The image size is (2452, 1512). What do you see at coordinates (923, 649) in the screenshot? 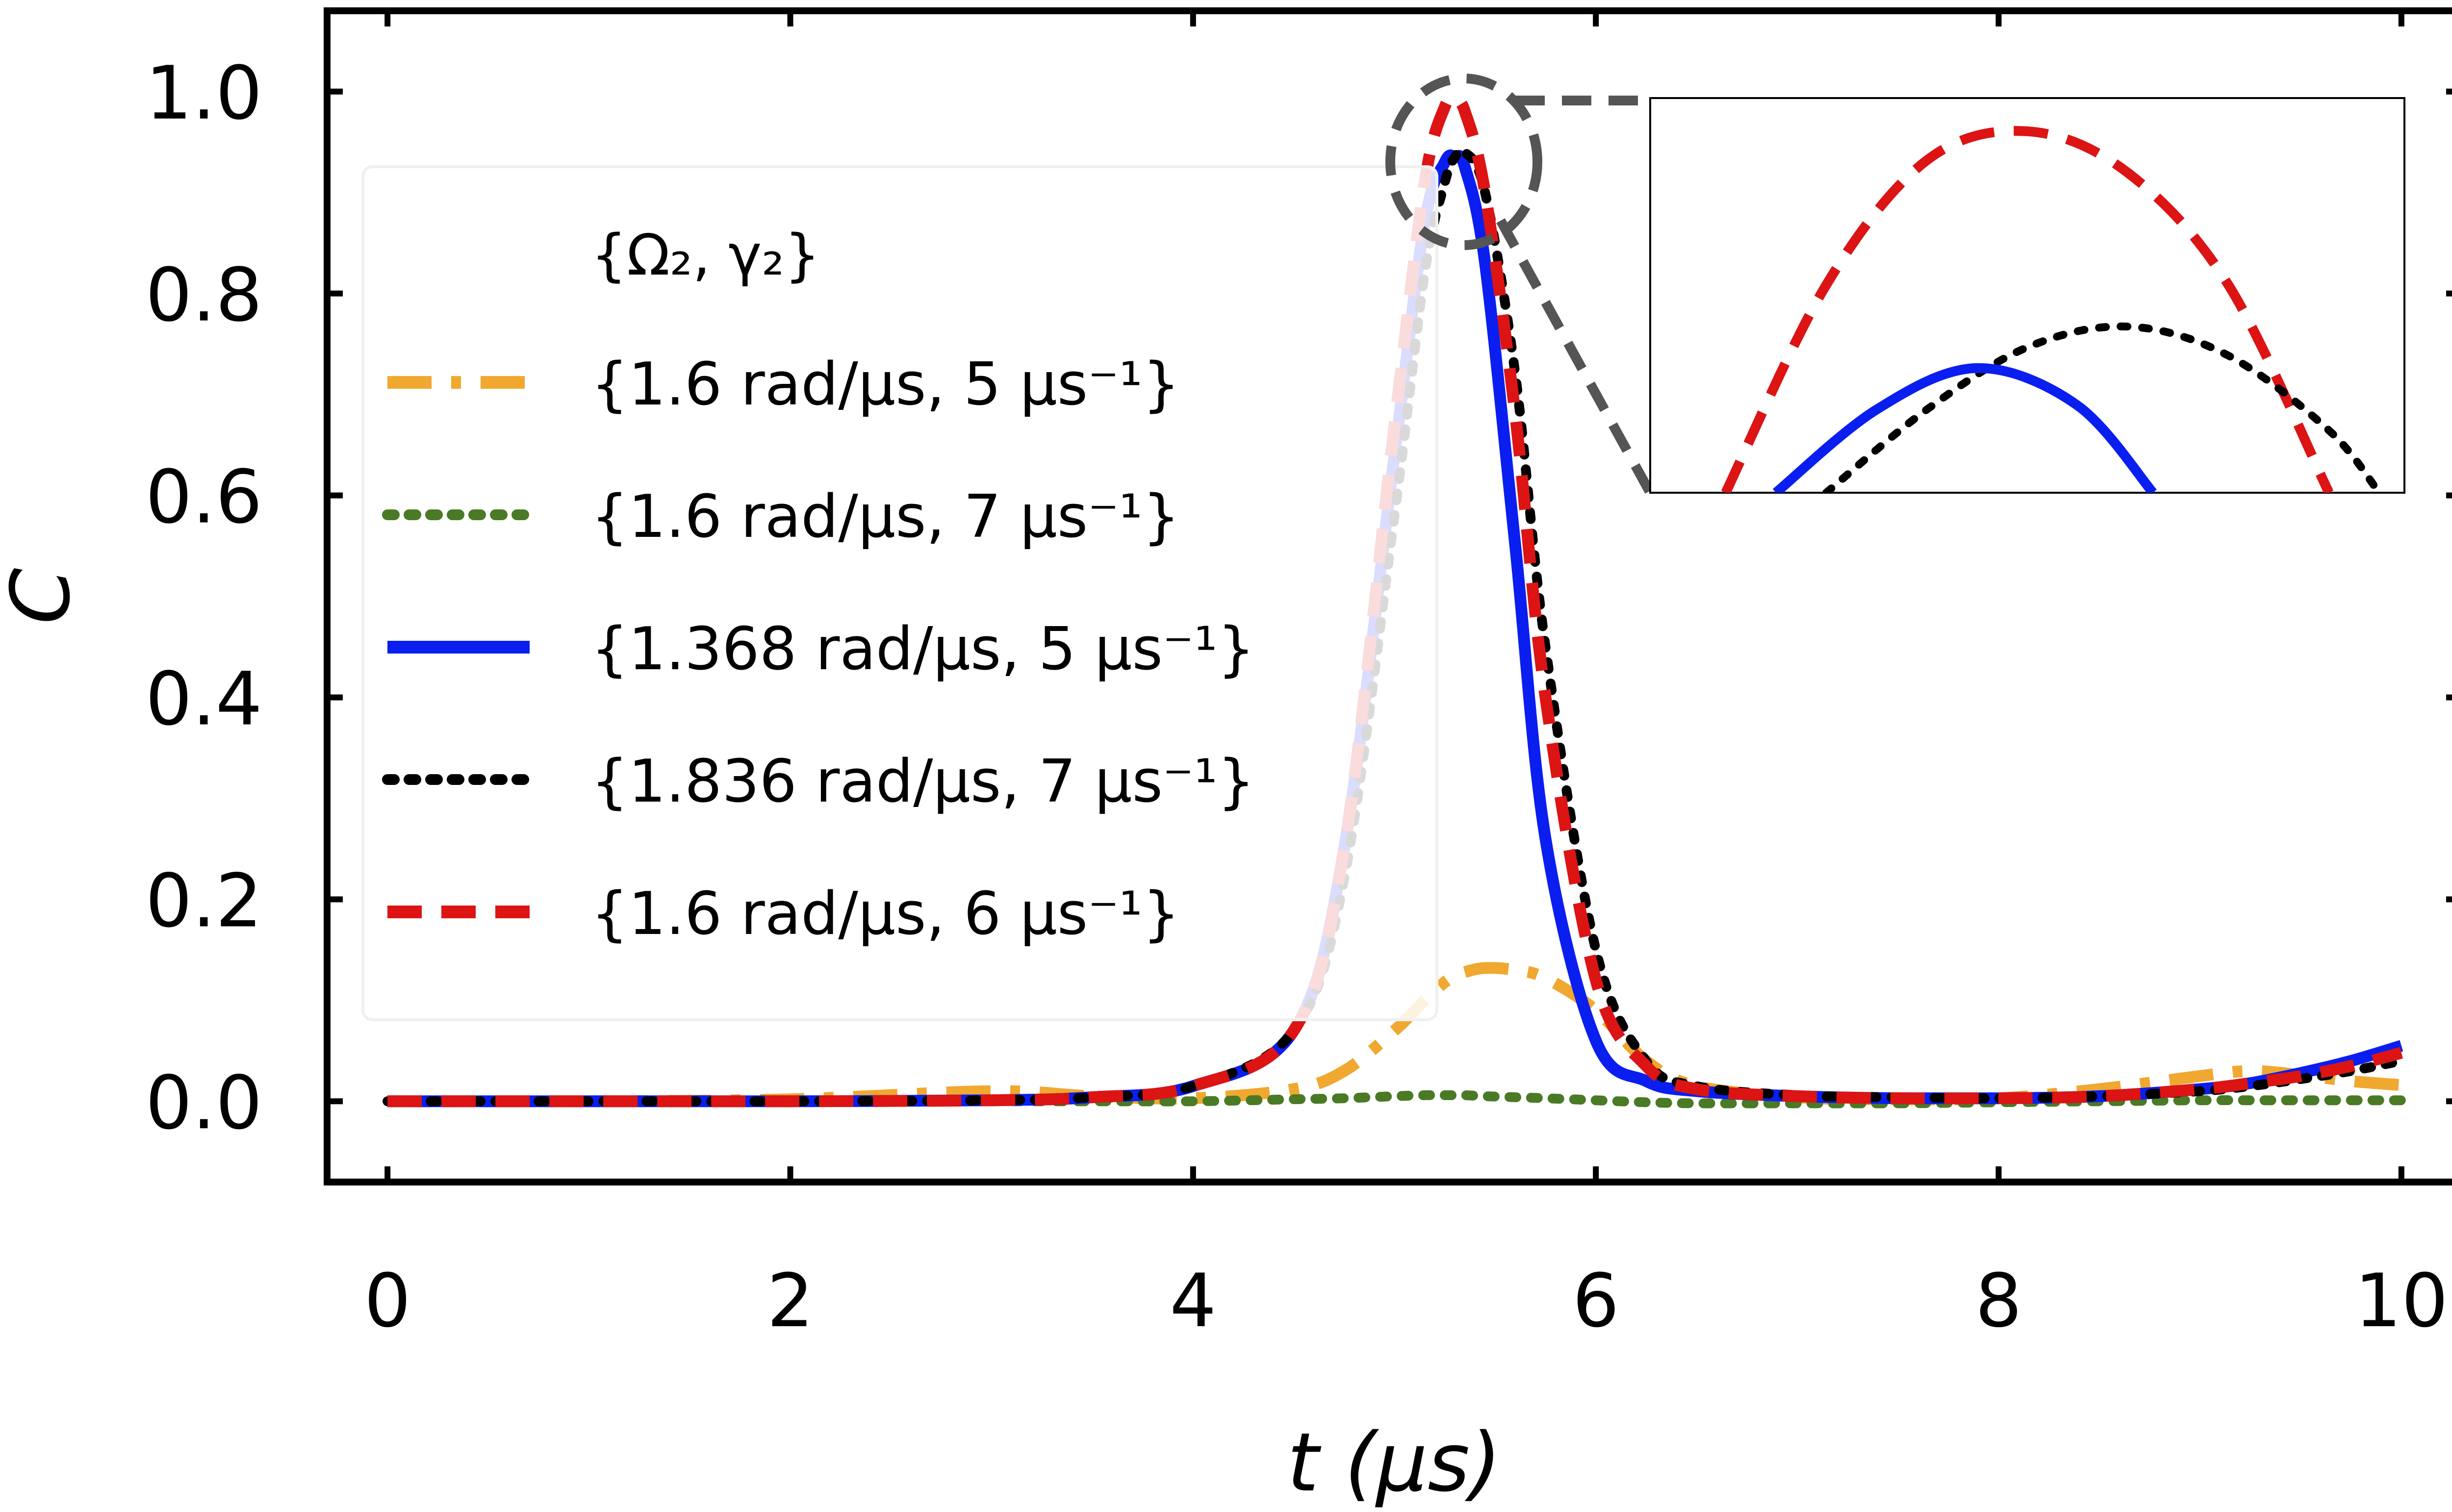
I see `legend-label: {1.368 rad/µs, 5 µs⁻¹}` at bounding box center [923, 649].